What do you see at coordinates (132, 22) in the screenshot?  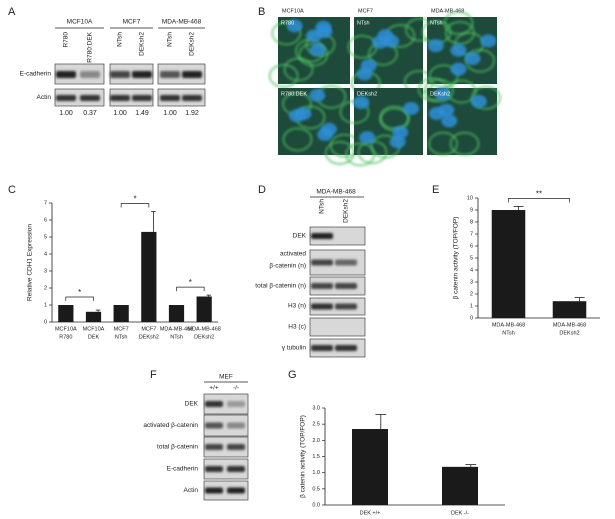 I see `cell-line-label: MCF7` at bounding box center [132, 22].